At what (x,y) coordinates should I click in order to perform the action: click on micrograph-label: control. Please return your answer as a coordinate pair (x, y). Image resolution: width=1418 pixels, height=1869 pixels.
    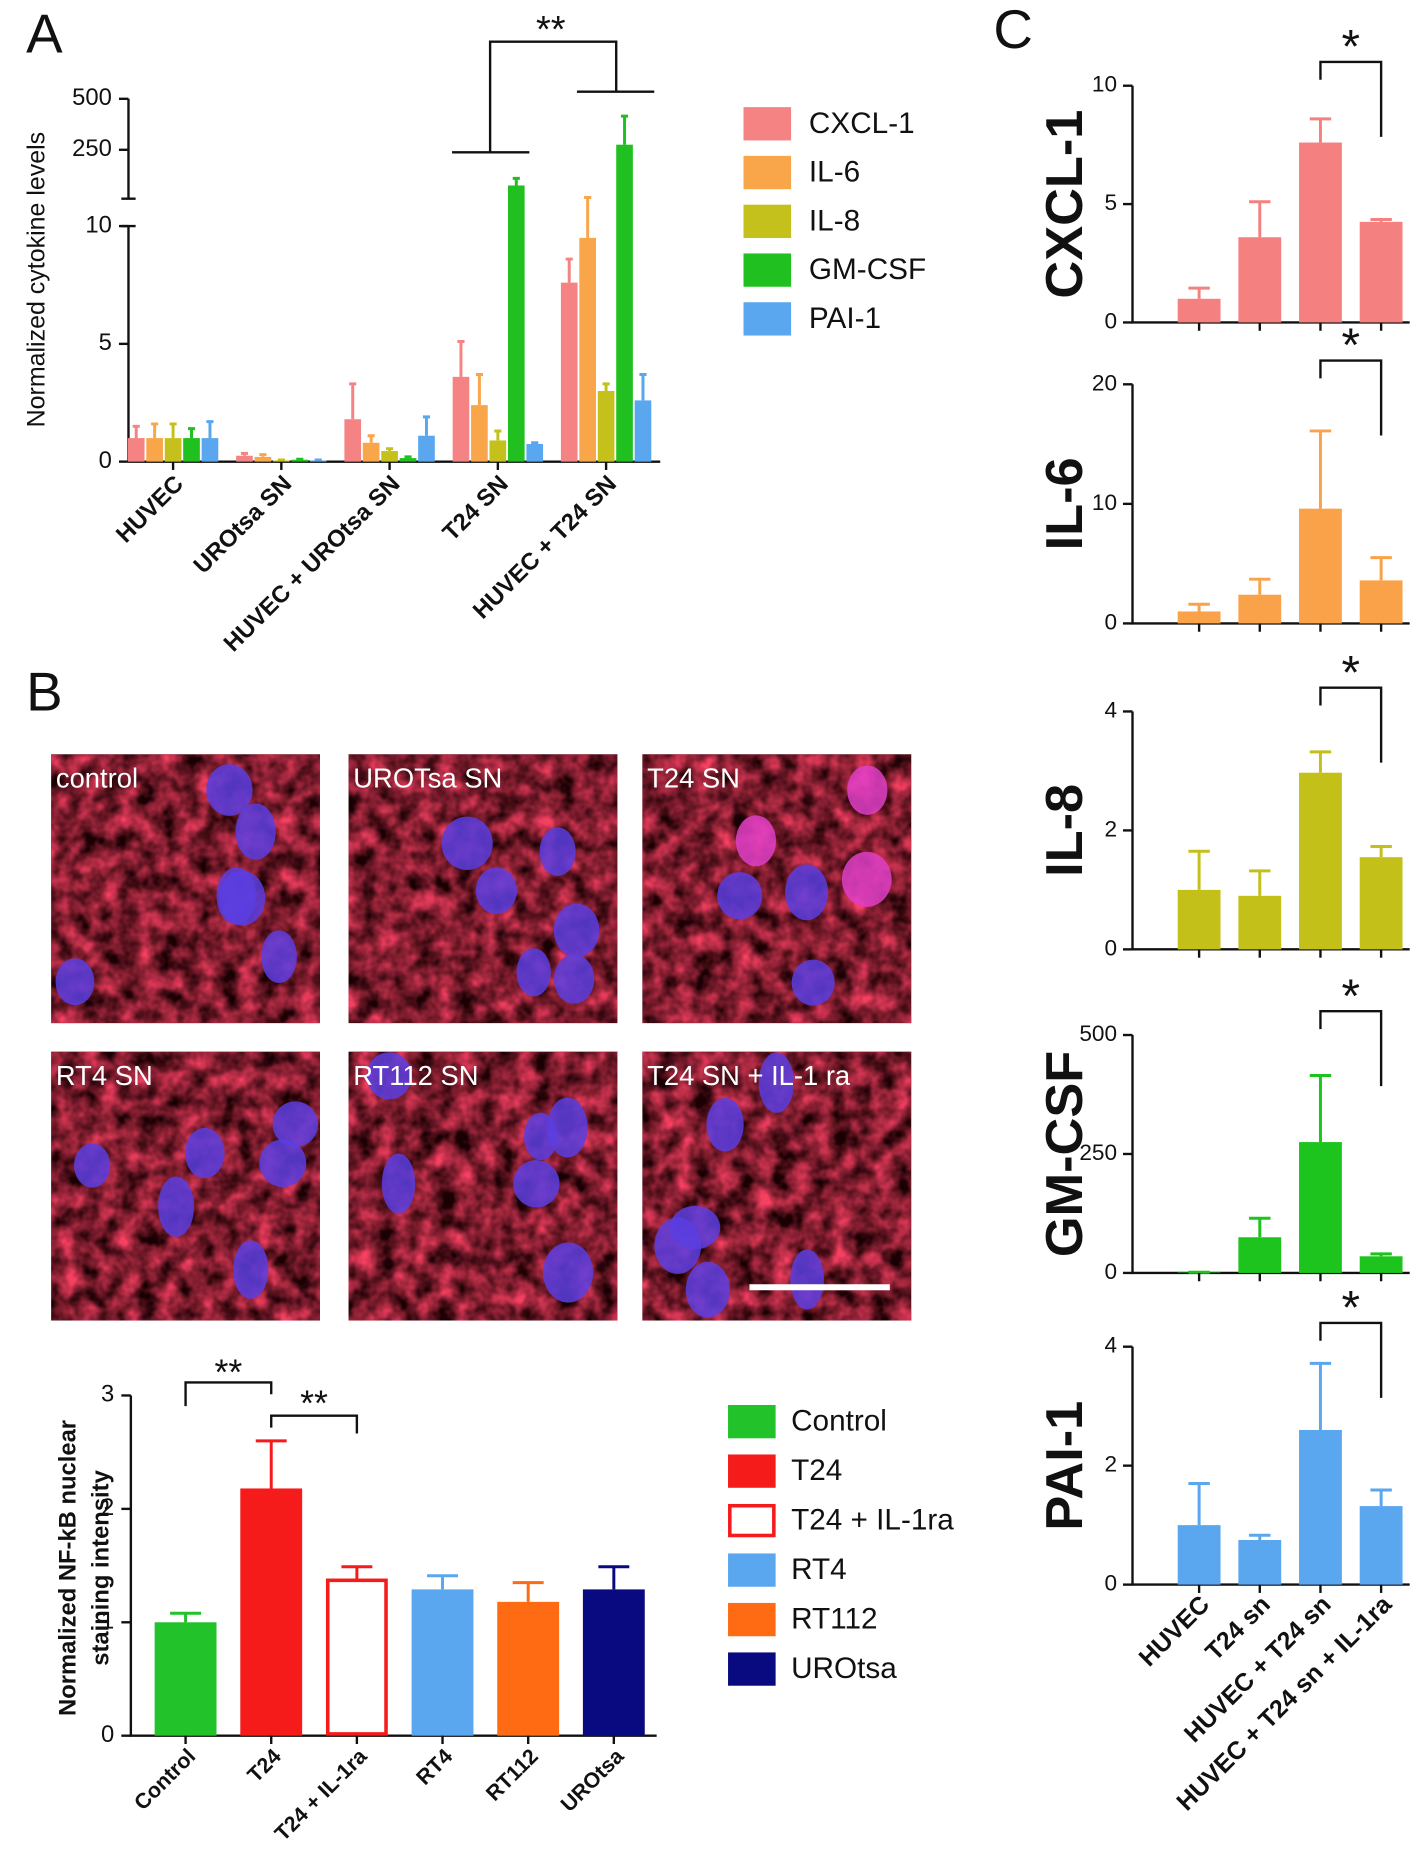
    Looking at the image, I should click on (97, 778).